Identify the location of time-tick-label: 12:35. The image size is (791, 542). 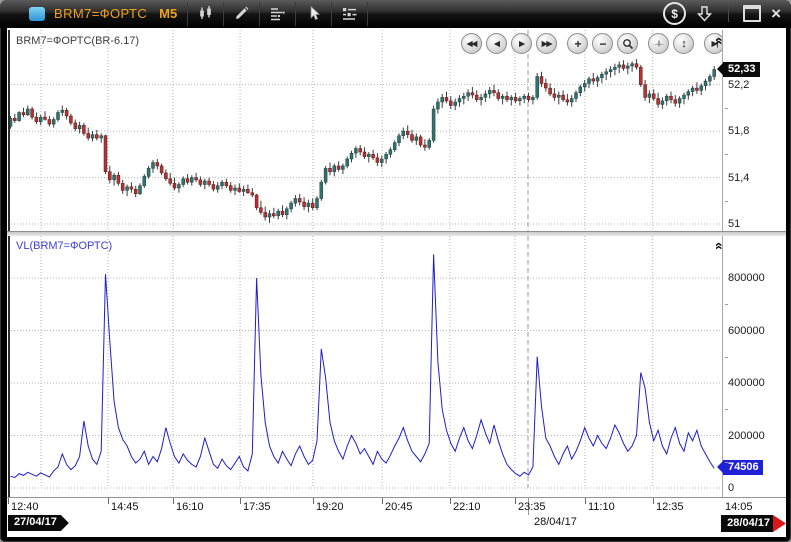
(670, 507).